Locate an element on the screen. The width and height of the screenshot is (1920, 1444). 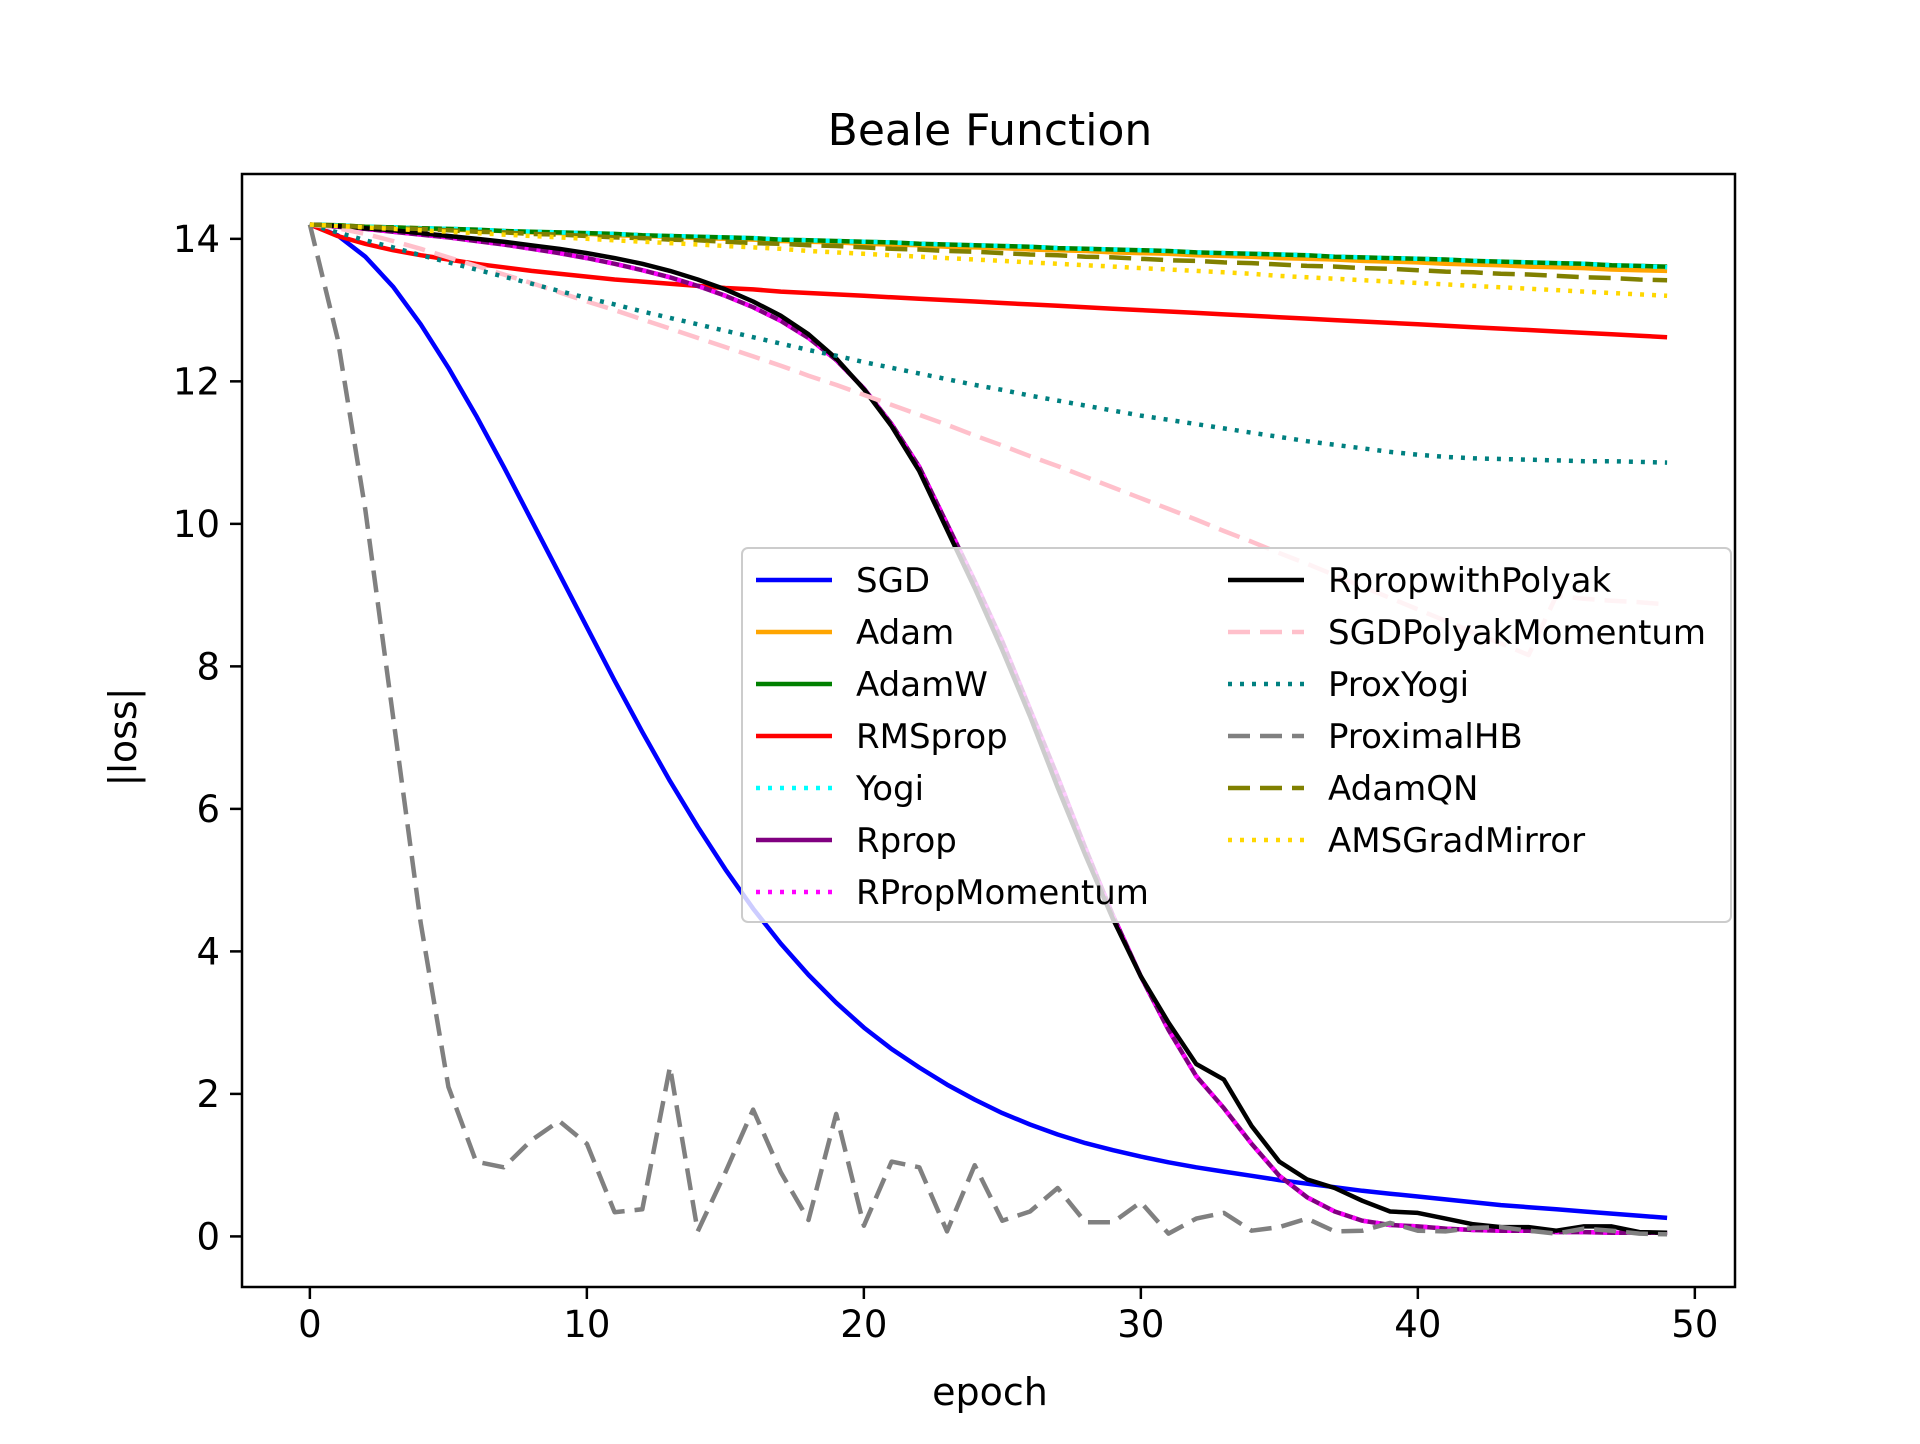
legend-label-rmsprop: RMSprop is located at coordinates (932, 737).